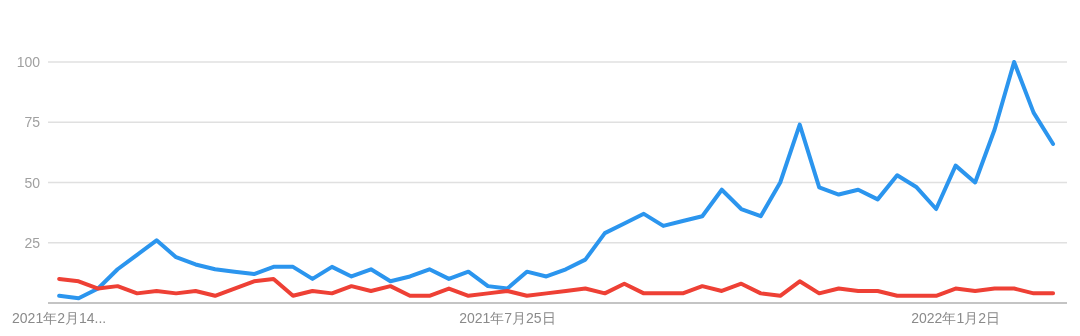 The height and width of the screenshot is (336, 1080). Describe the element at coordinates (955, 318) in the screenshot. I see `x-tick-label: 2022年1月2日` at that location.